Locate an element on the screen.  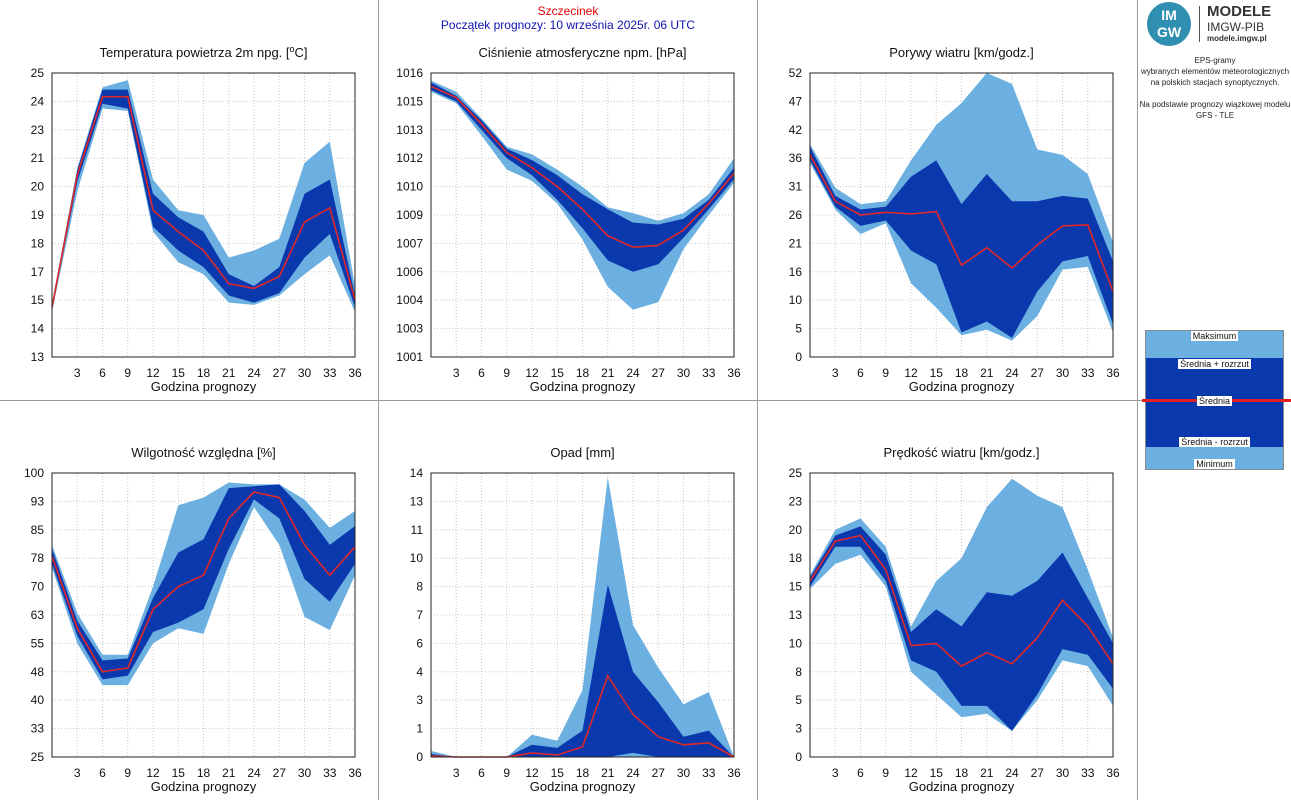
desc-line-4: Na podstawie prognozy wiązkowej modelu is located at coordinates (1215, 104).